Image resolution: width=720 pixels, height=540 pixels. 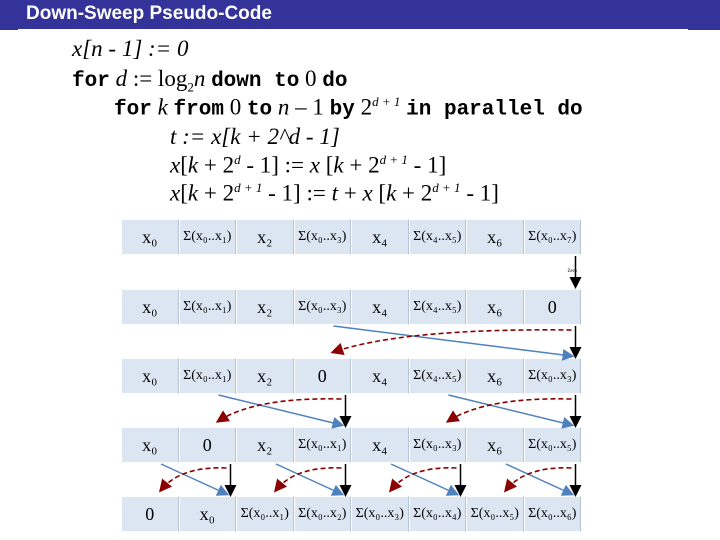 What do you see at coordinates (353, 30) in the screenshot?
I see `title-rule` at bounding box center [353, 30].